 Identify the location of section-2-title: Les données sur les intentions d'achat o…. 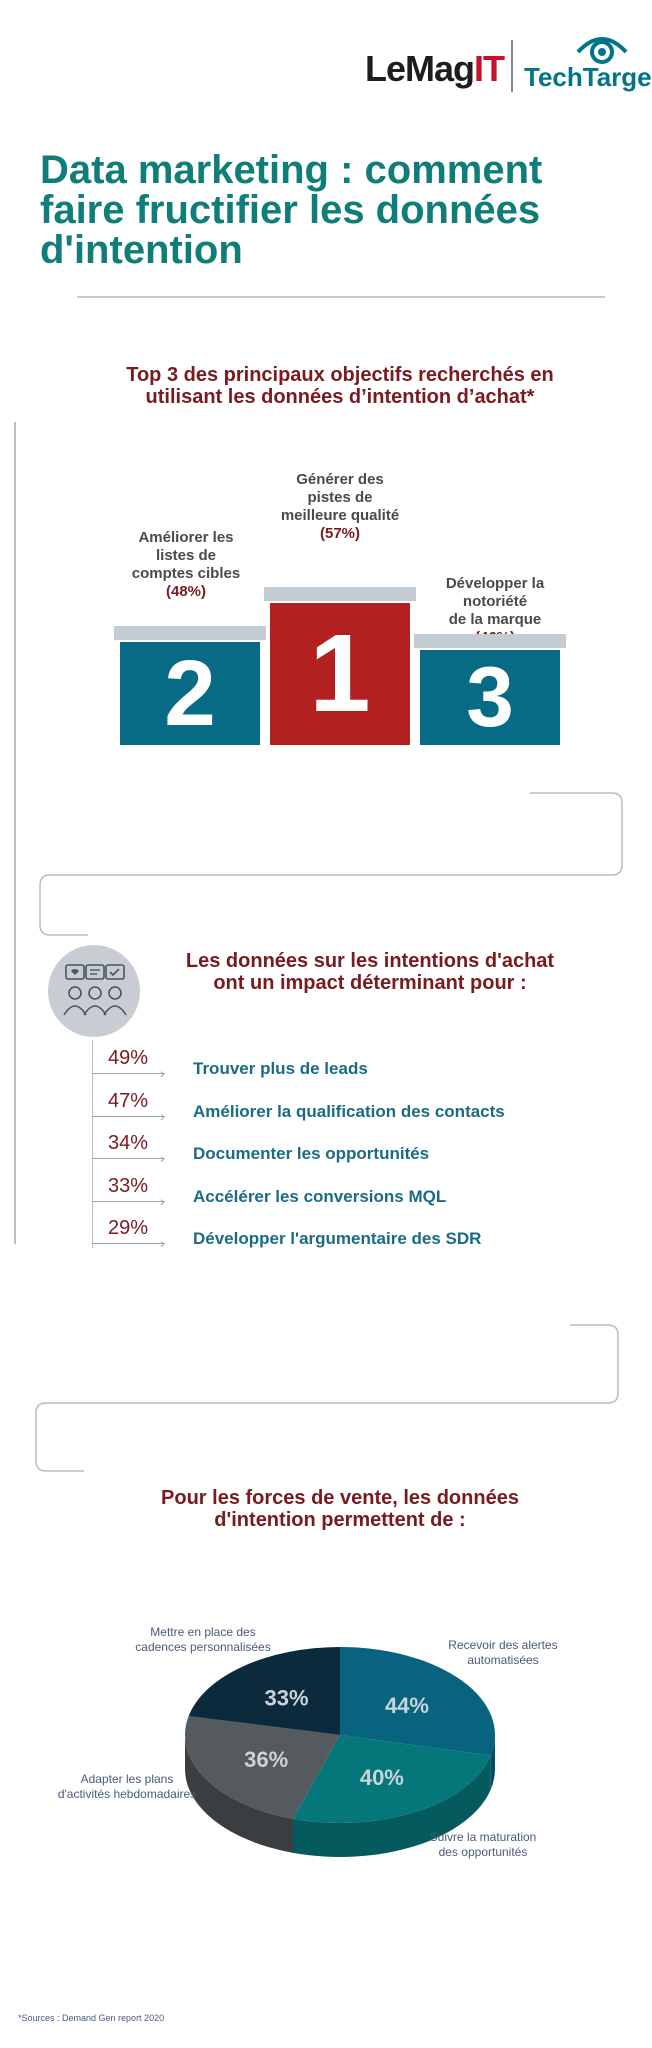
(370, 972).